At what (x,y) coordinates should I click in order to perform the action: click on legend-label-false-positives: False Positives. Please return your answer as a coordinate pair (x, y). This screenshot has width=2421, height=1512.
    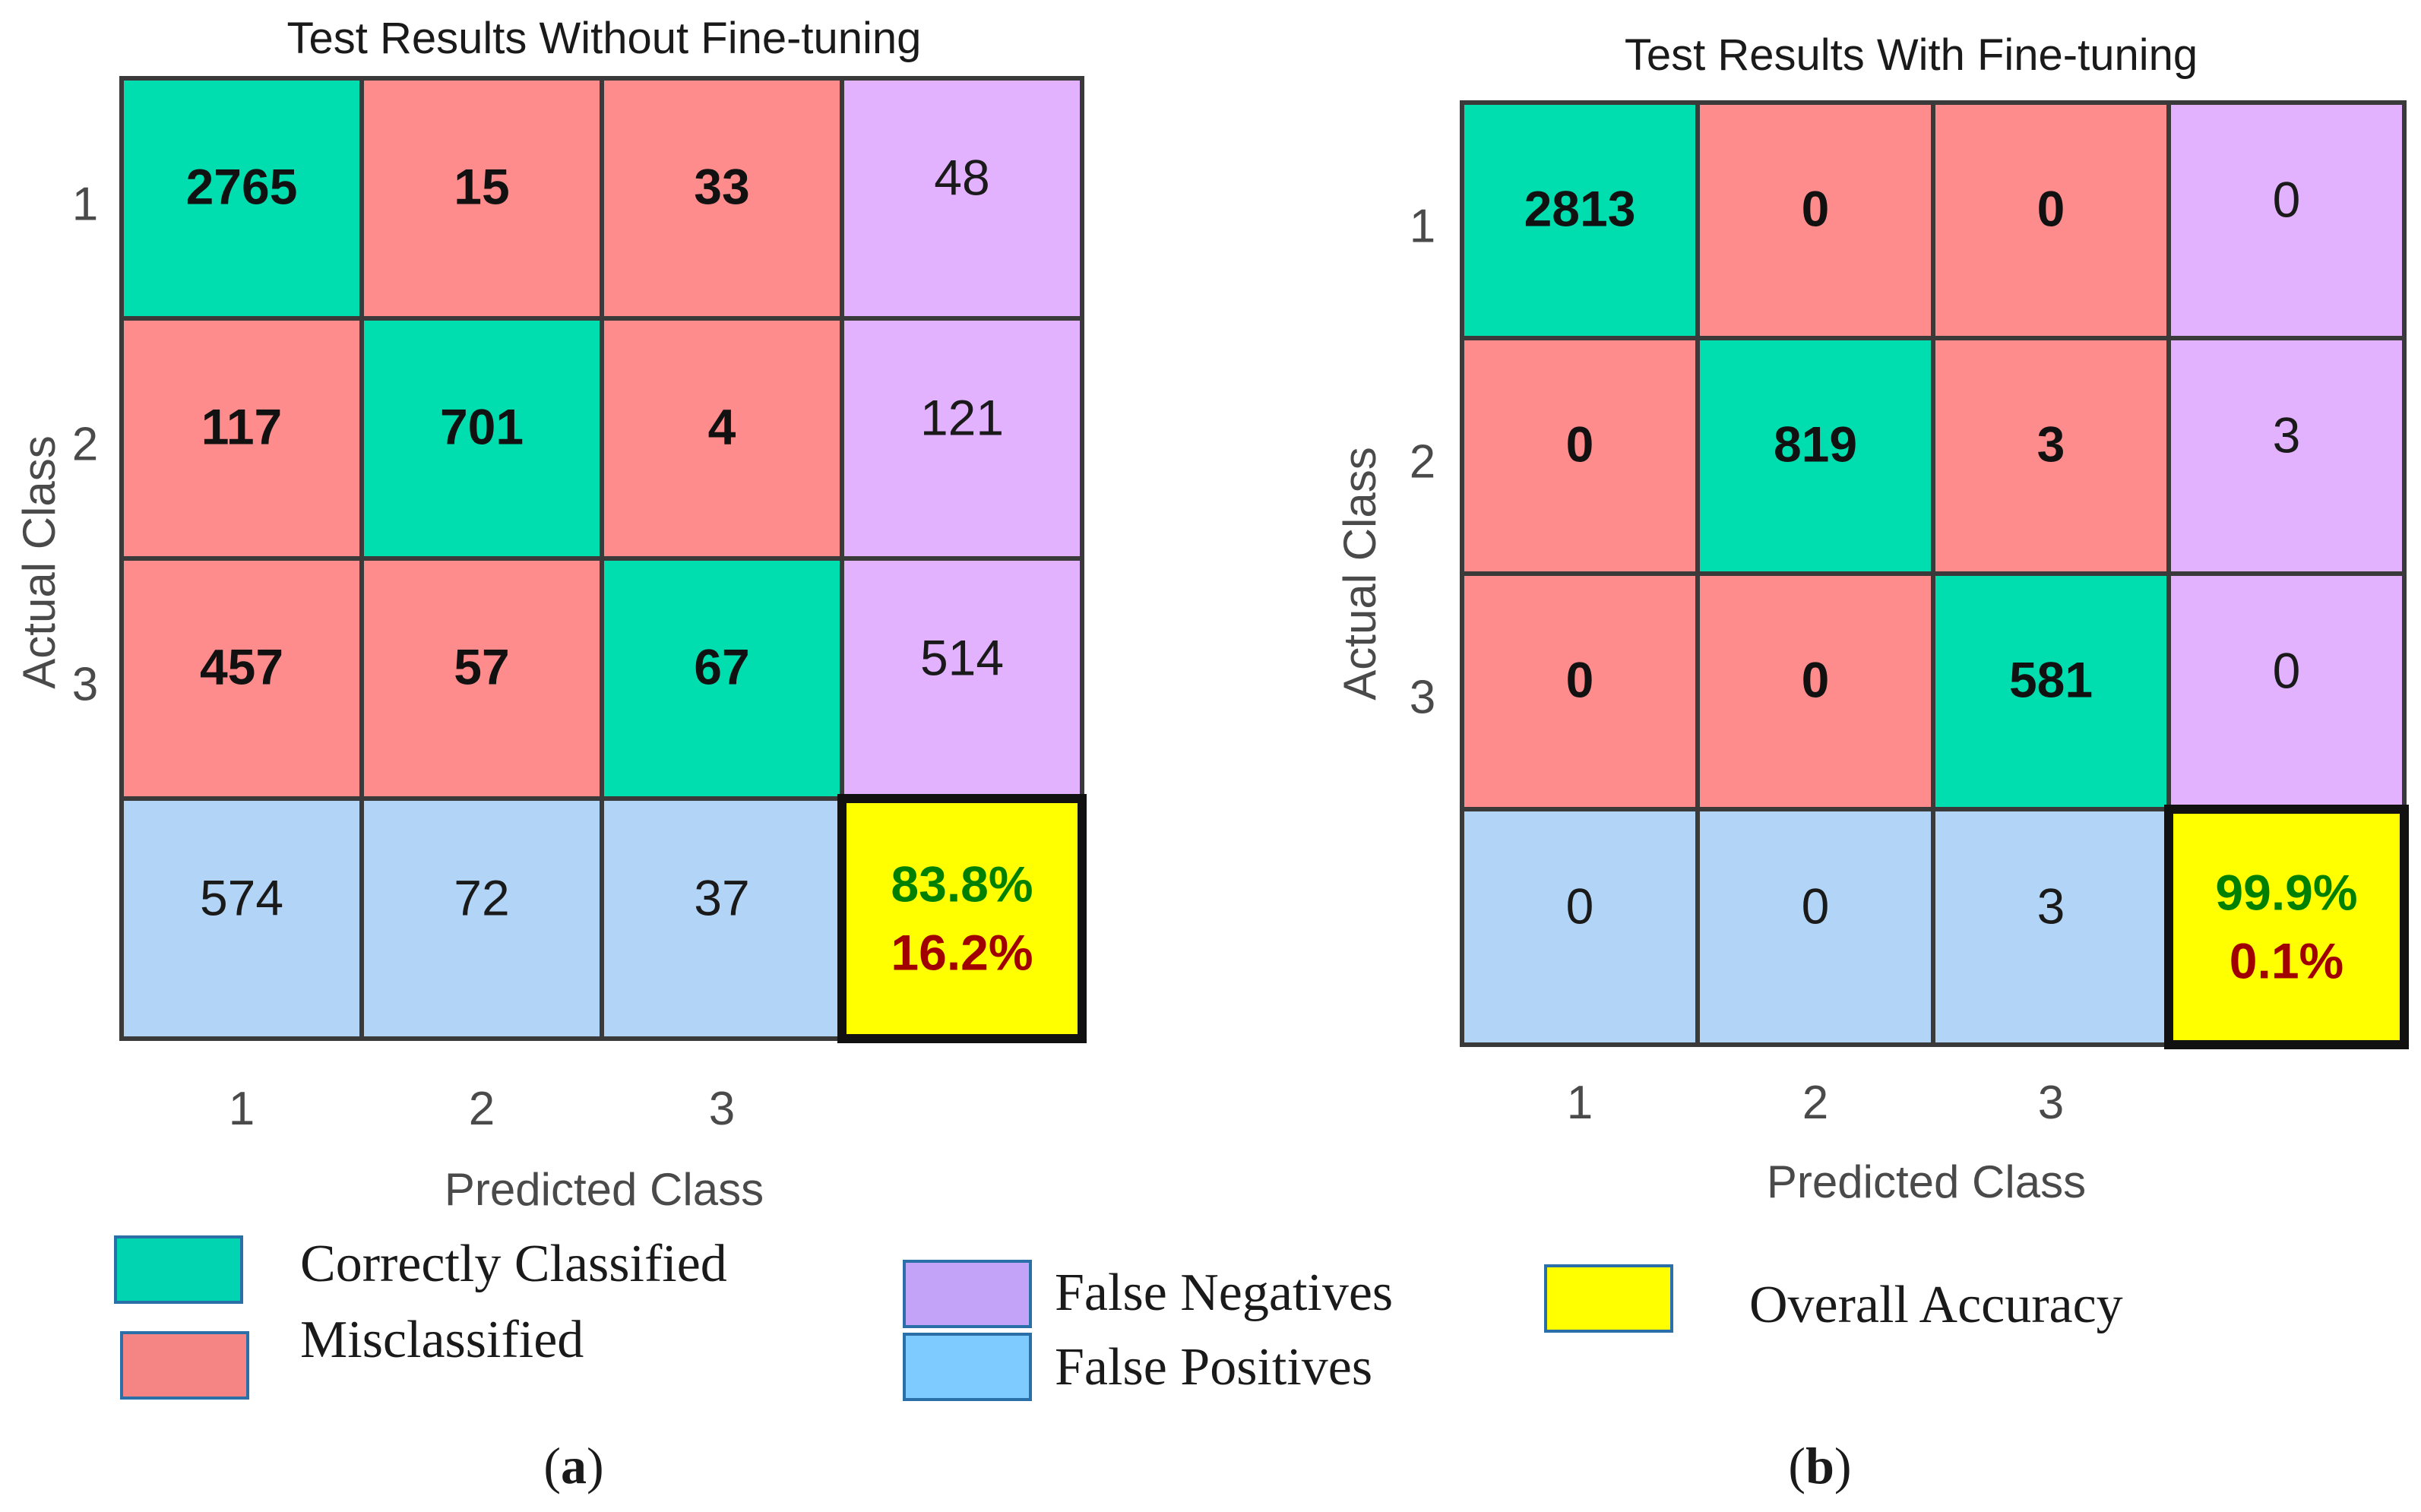
    Looking at the image, I should click on (1213, 1367).